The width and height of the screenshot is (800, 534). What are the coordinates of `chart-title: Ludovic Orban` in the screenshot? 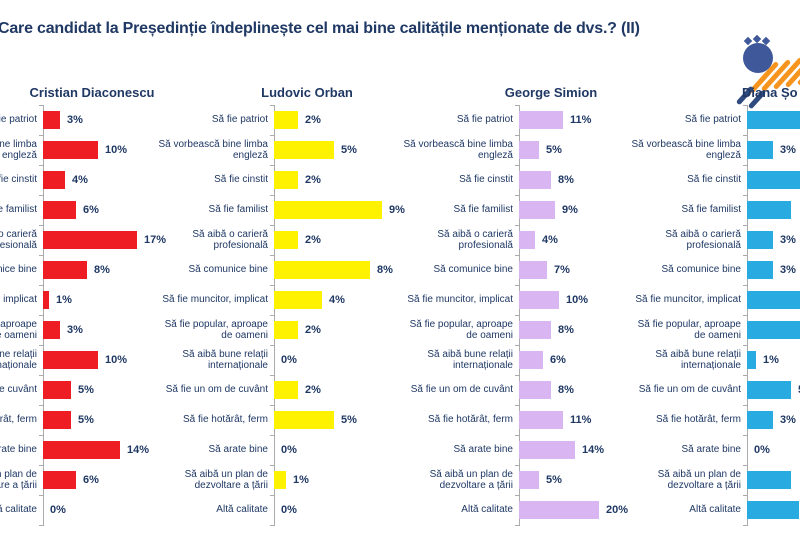 It's located at (307, 92).